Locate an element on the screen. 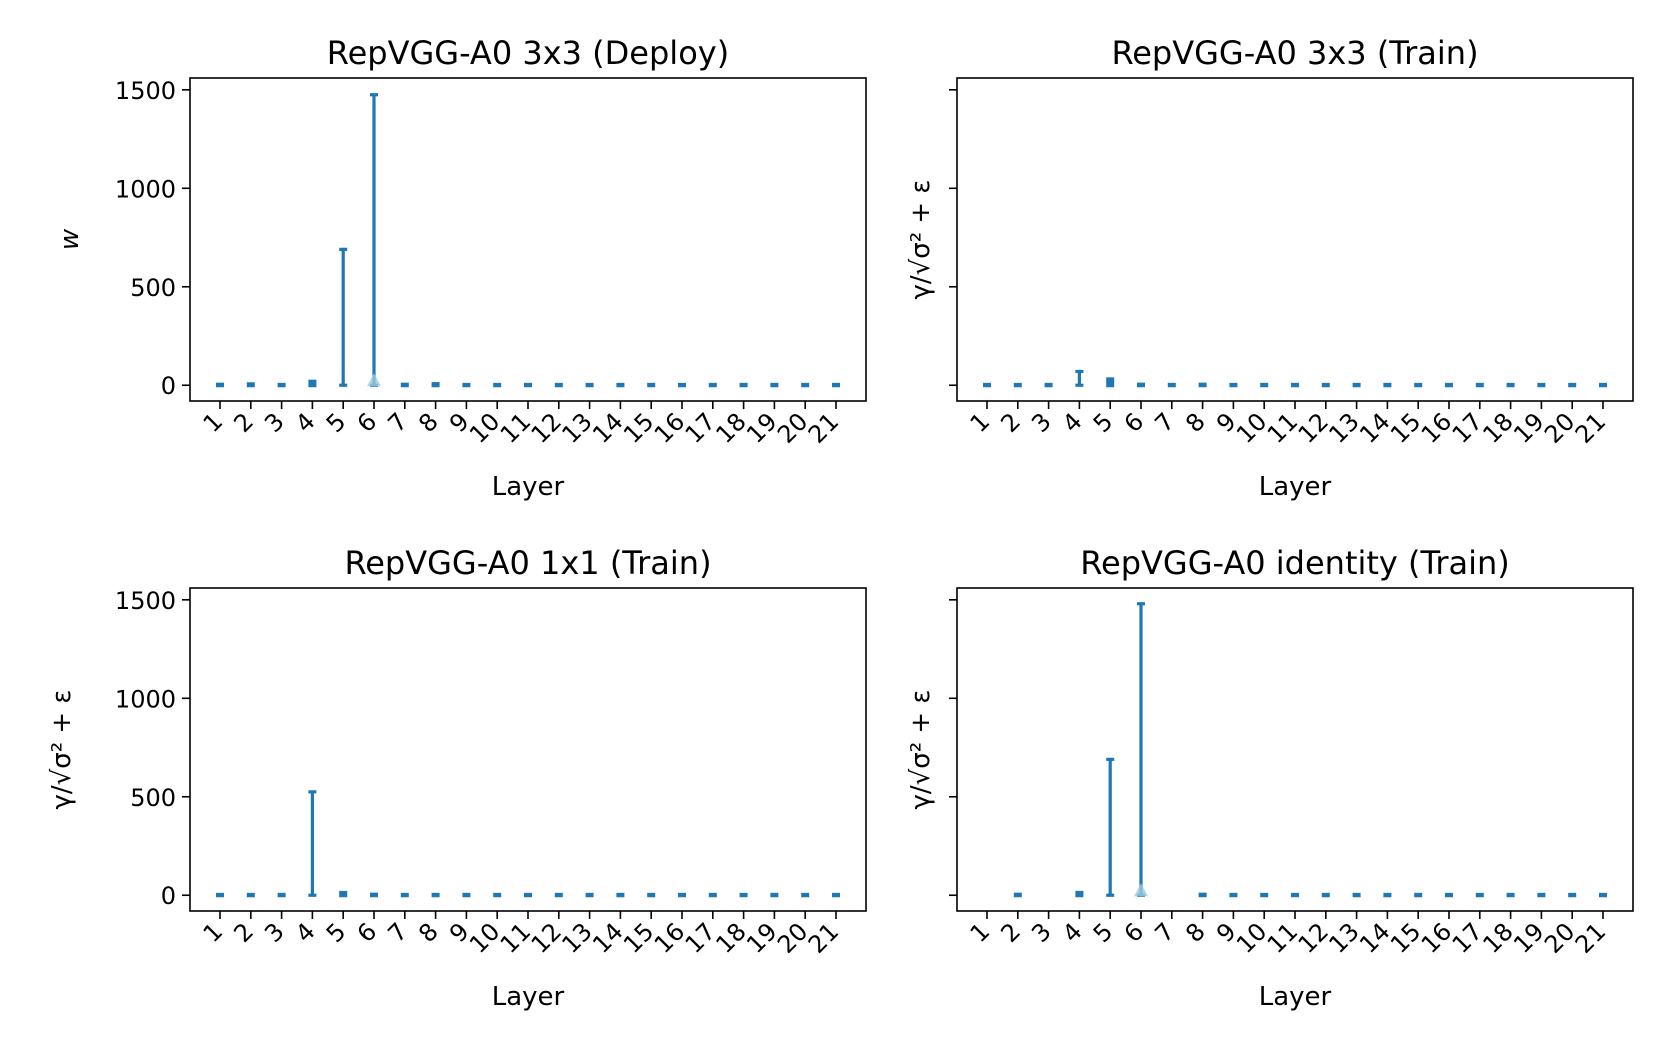 The width and height of the screenshot is (1661, 1038). y-tick-label: 1500 is located at coordinates (145, 91).